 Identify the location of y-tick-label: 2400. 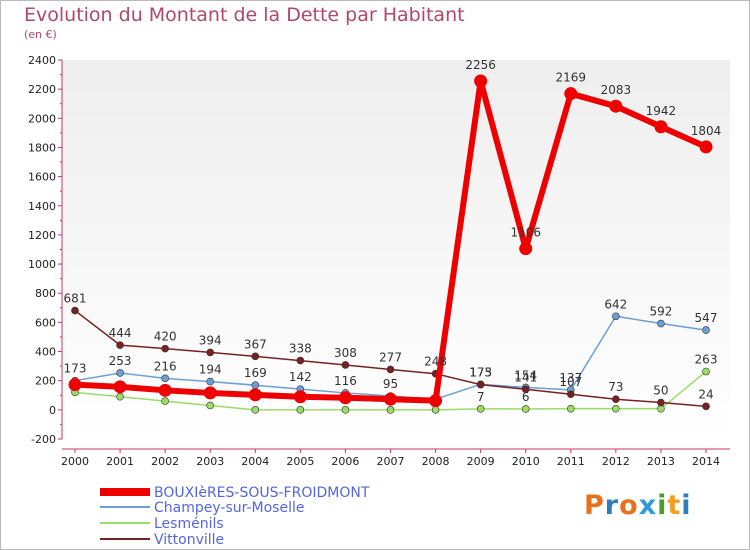
(42, 60).